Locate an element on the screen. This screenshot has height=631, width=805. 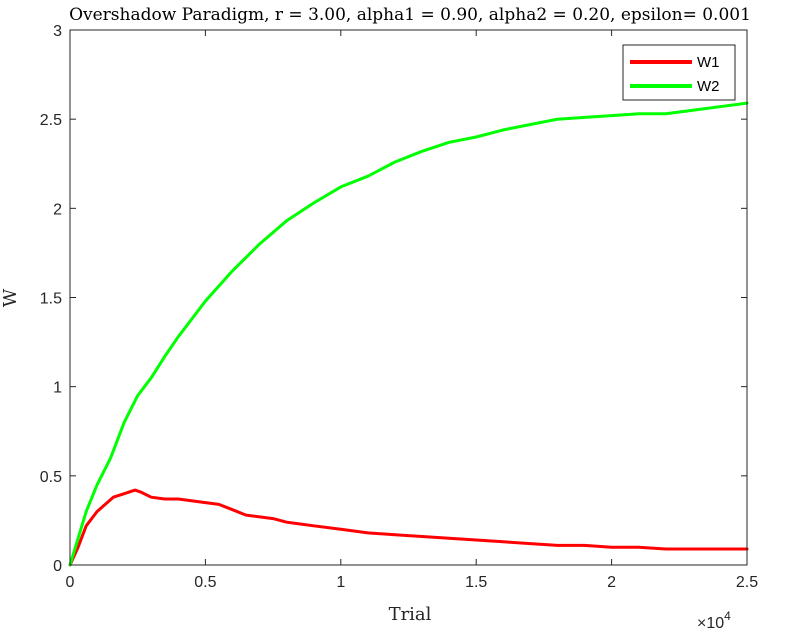
y-axis-label: W is located at coordinates (10, 297).